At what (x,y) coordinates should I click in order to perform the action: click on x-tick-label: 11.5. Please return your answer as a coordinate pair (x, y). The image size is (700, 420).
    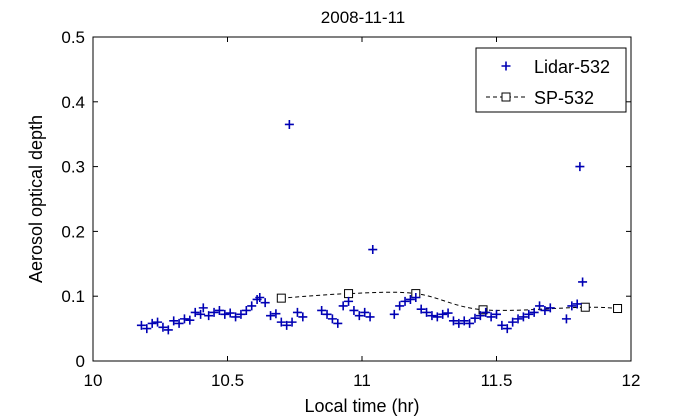
    Looking at the image, I should click on (497, 380).